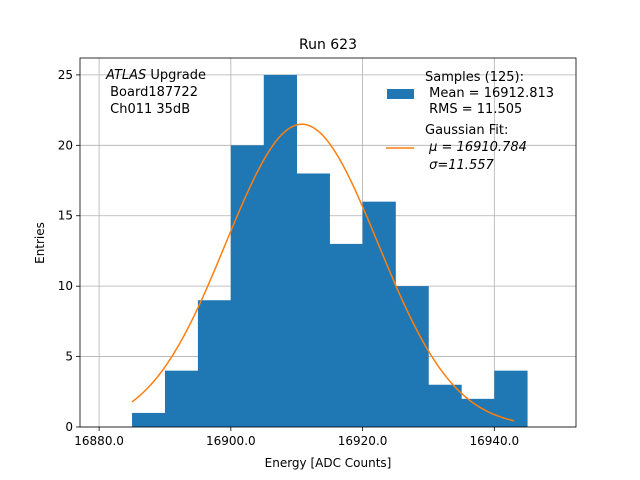  I want to click on y-tick-label: 0, so click(69, 427).